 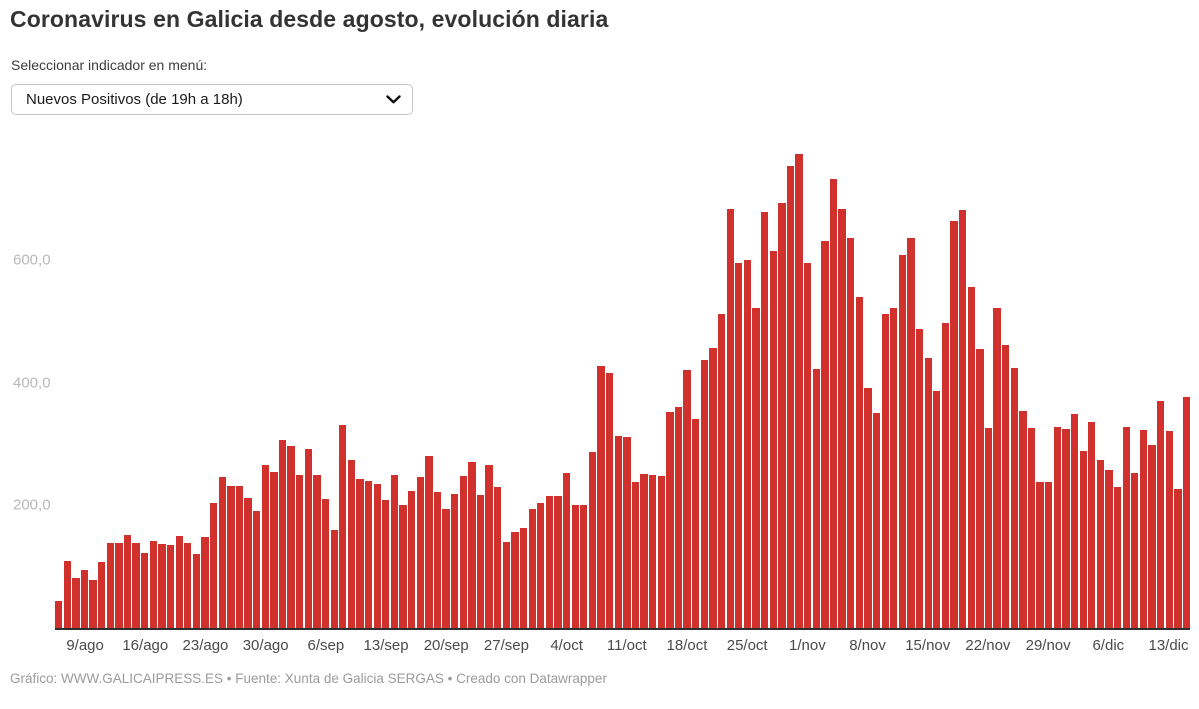 I want to click on indicator-select: Nuevos Positivos (de 19h a 18h), so click(x=212, y=99).